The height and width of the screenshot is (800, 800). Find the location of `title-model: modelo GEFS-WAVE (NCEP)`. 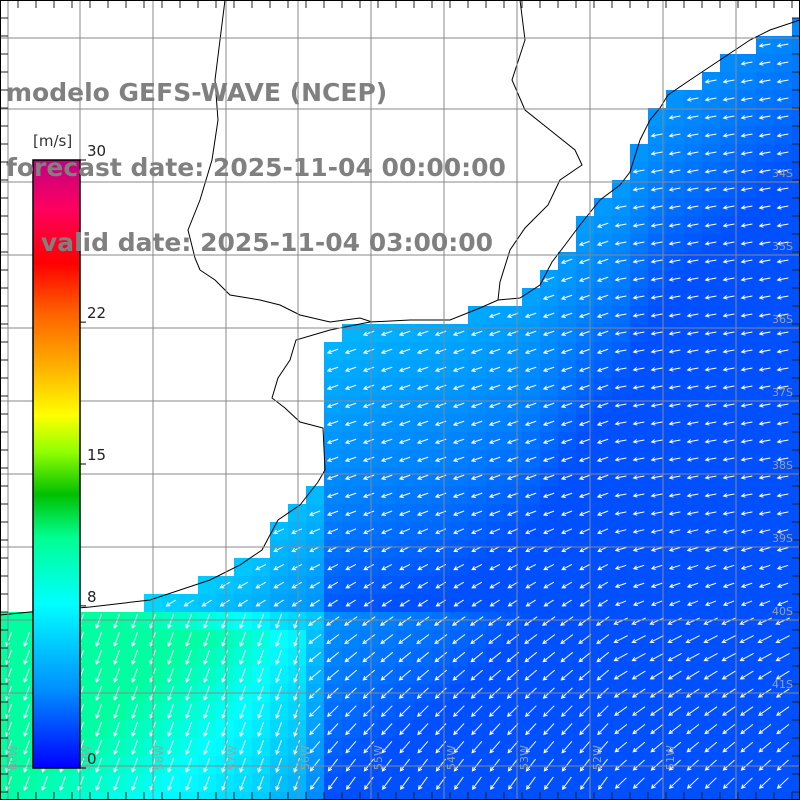

title-model: modelo GEFS-WAVE (NCEP) is located at coordinates (197, 92).